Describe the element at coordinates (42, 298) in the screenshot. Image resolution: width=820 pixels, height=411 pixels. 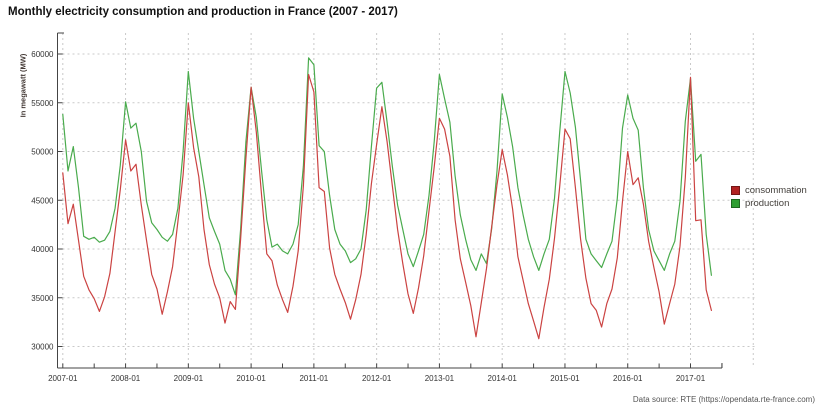
I see `y-tick-label: 35000` at that location.